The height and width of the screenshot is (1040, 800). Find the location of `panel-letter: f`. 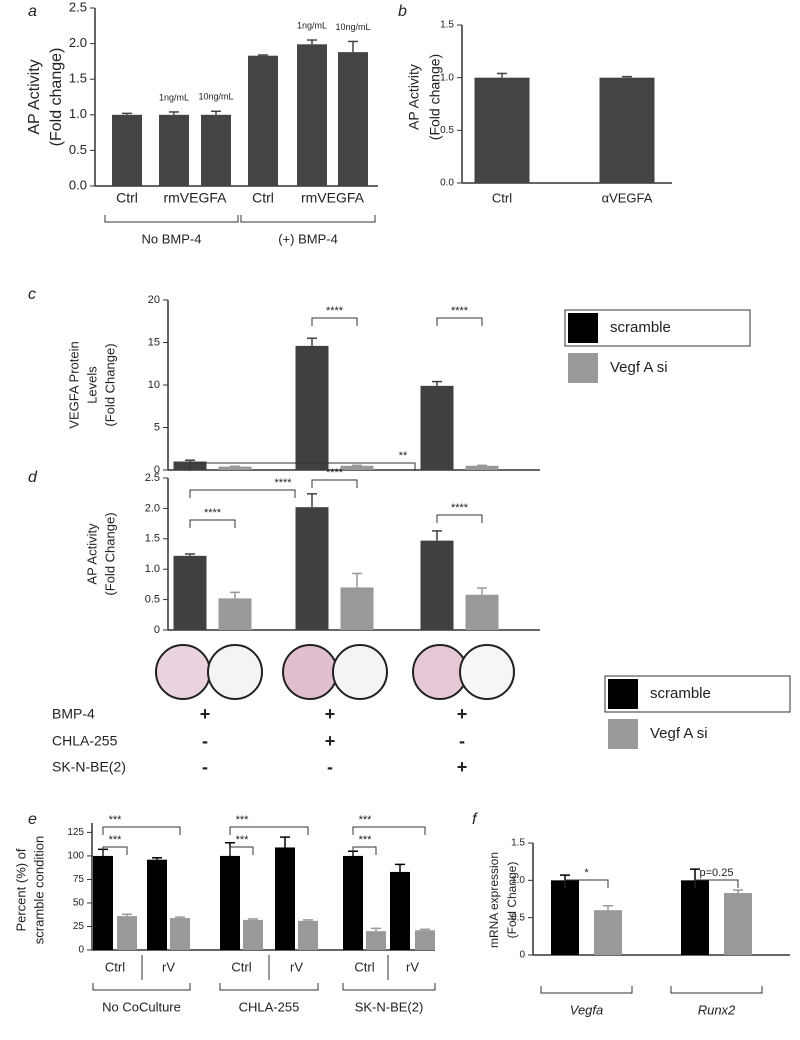

panel-letter: f is located at coordinates (475, 819).